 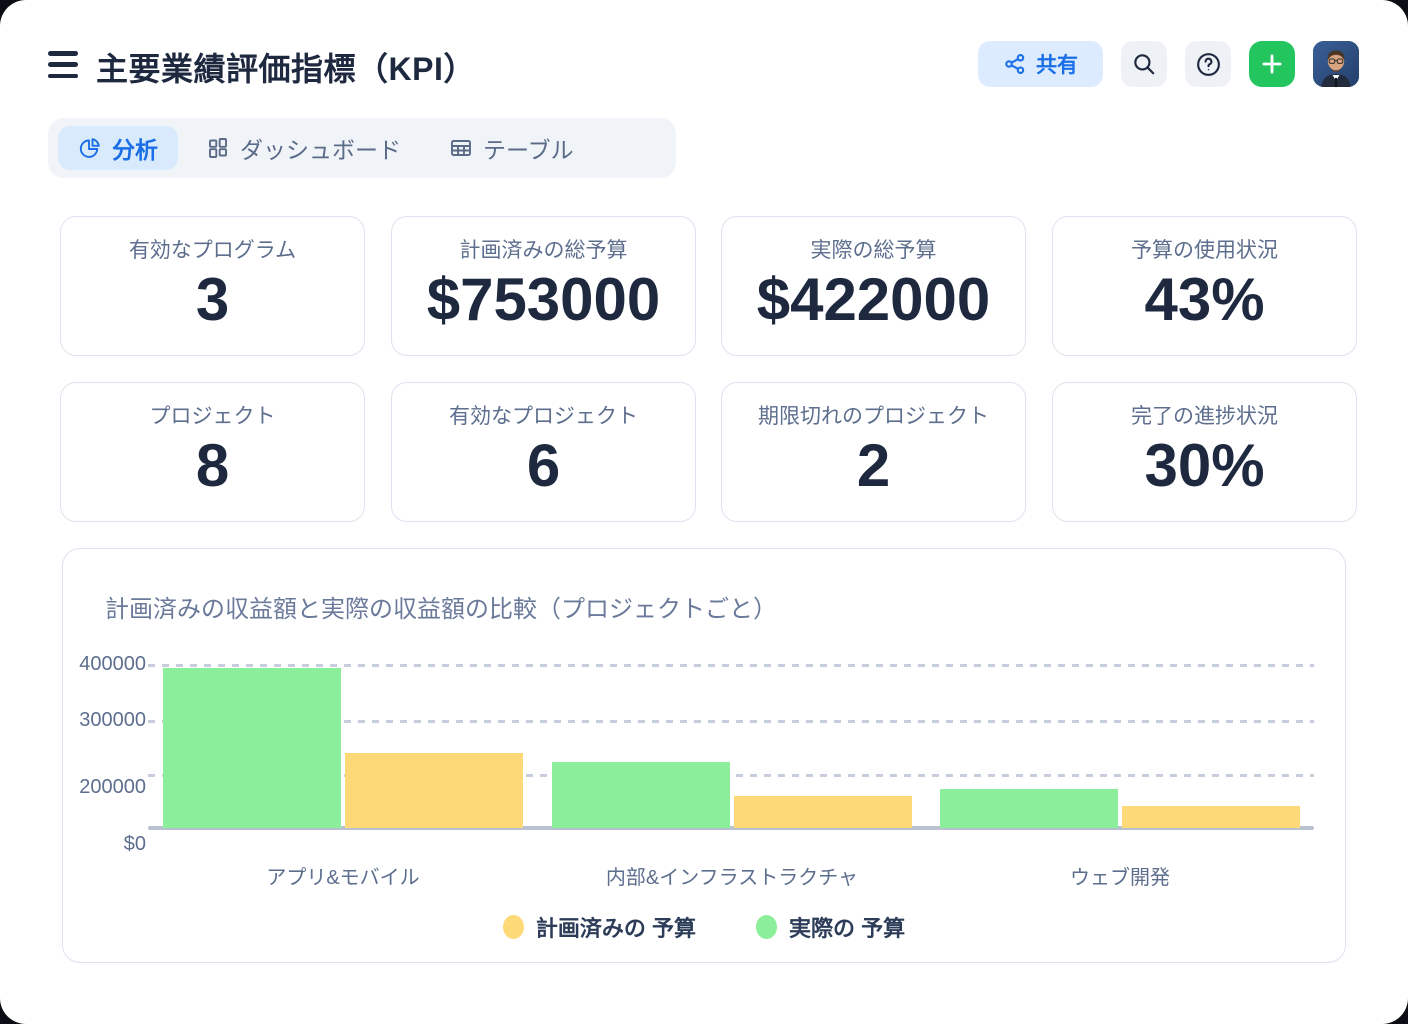 What do you see at coordinates (286, 69) in the screenshot?
I see `page-title: 主要業績評価指標（KPI）` at bounding box center [286, 69].